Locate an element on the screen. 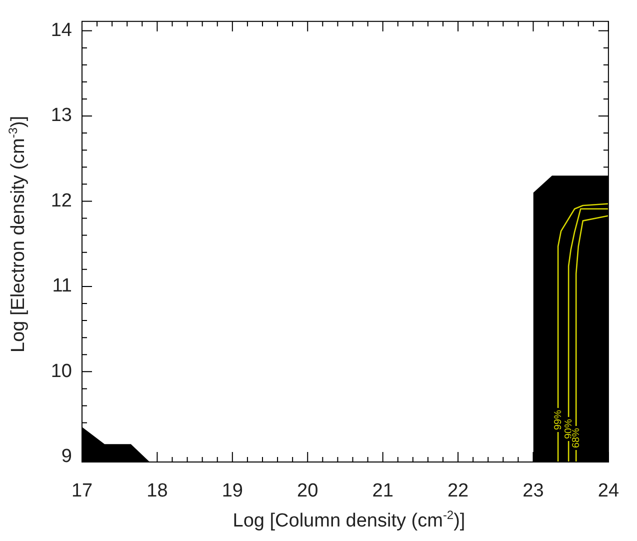 The image size is (637, 541). x-tick-label: 19 is located at coordinates (232, 491).